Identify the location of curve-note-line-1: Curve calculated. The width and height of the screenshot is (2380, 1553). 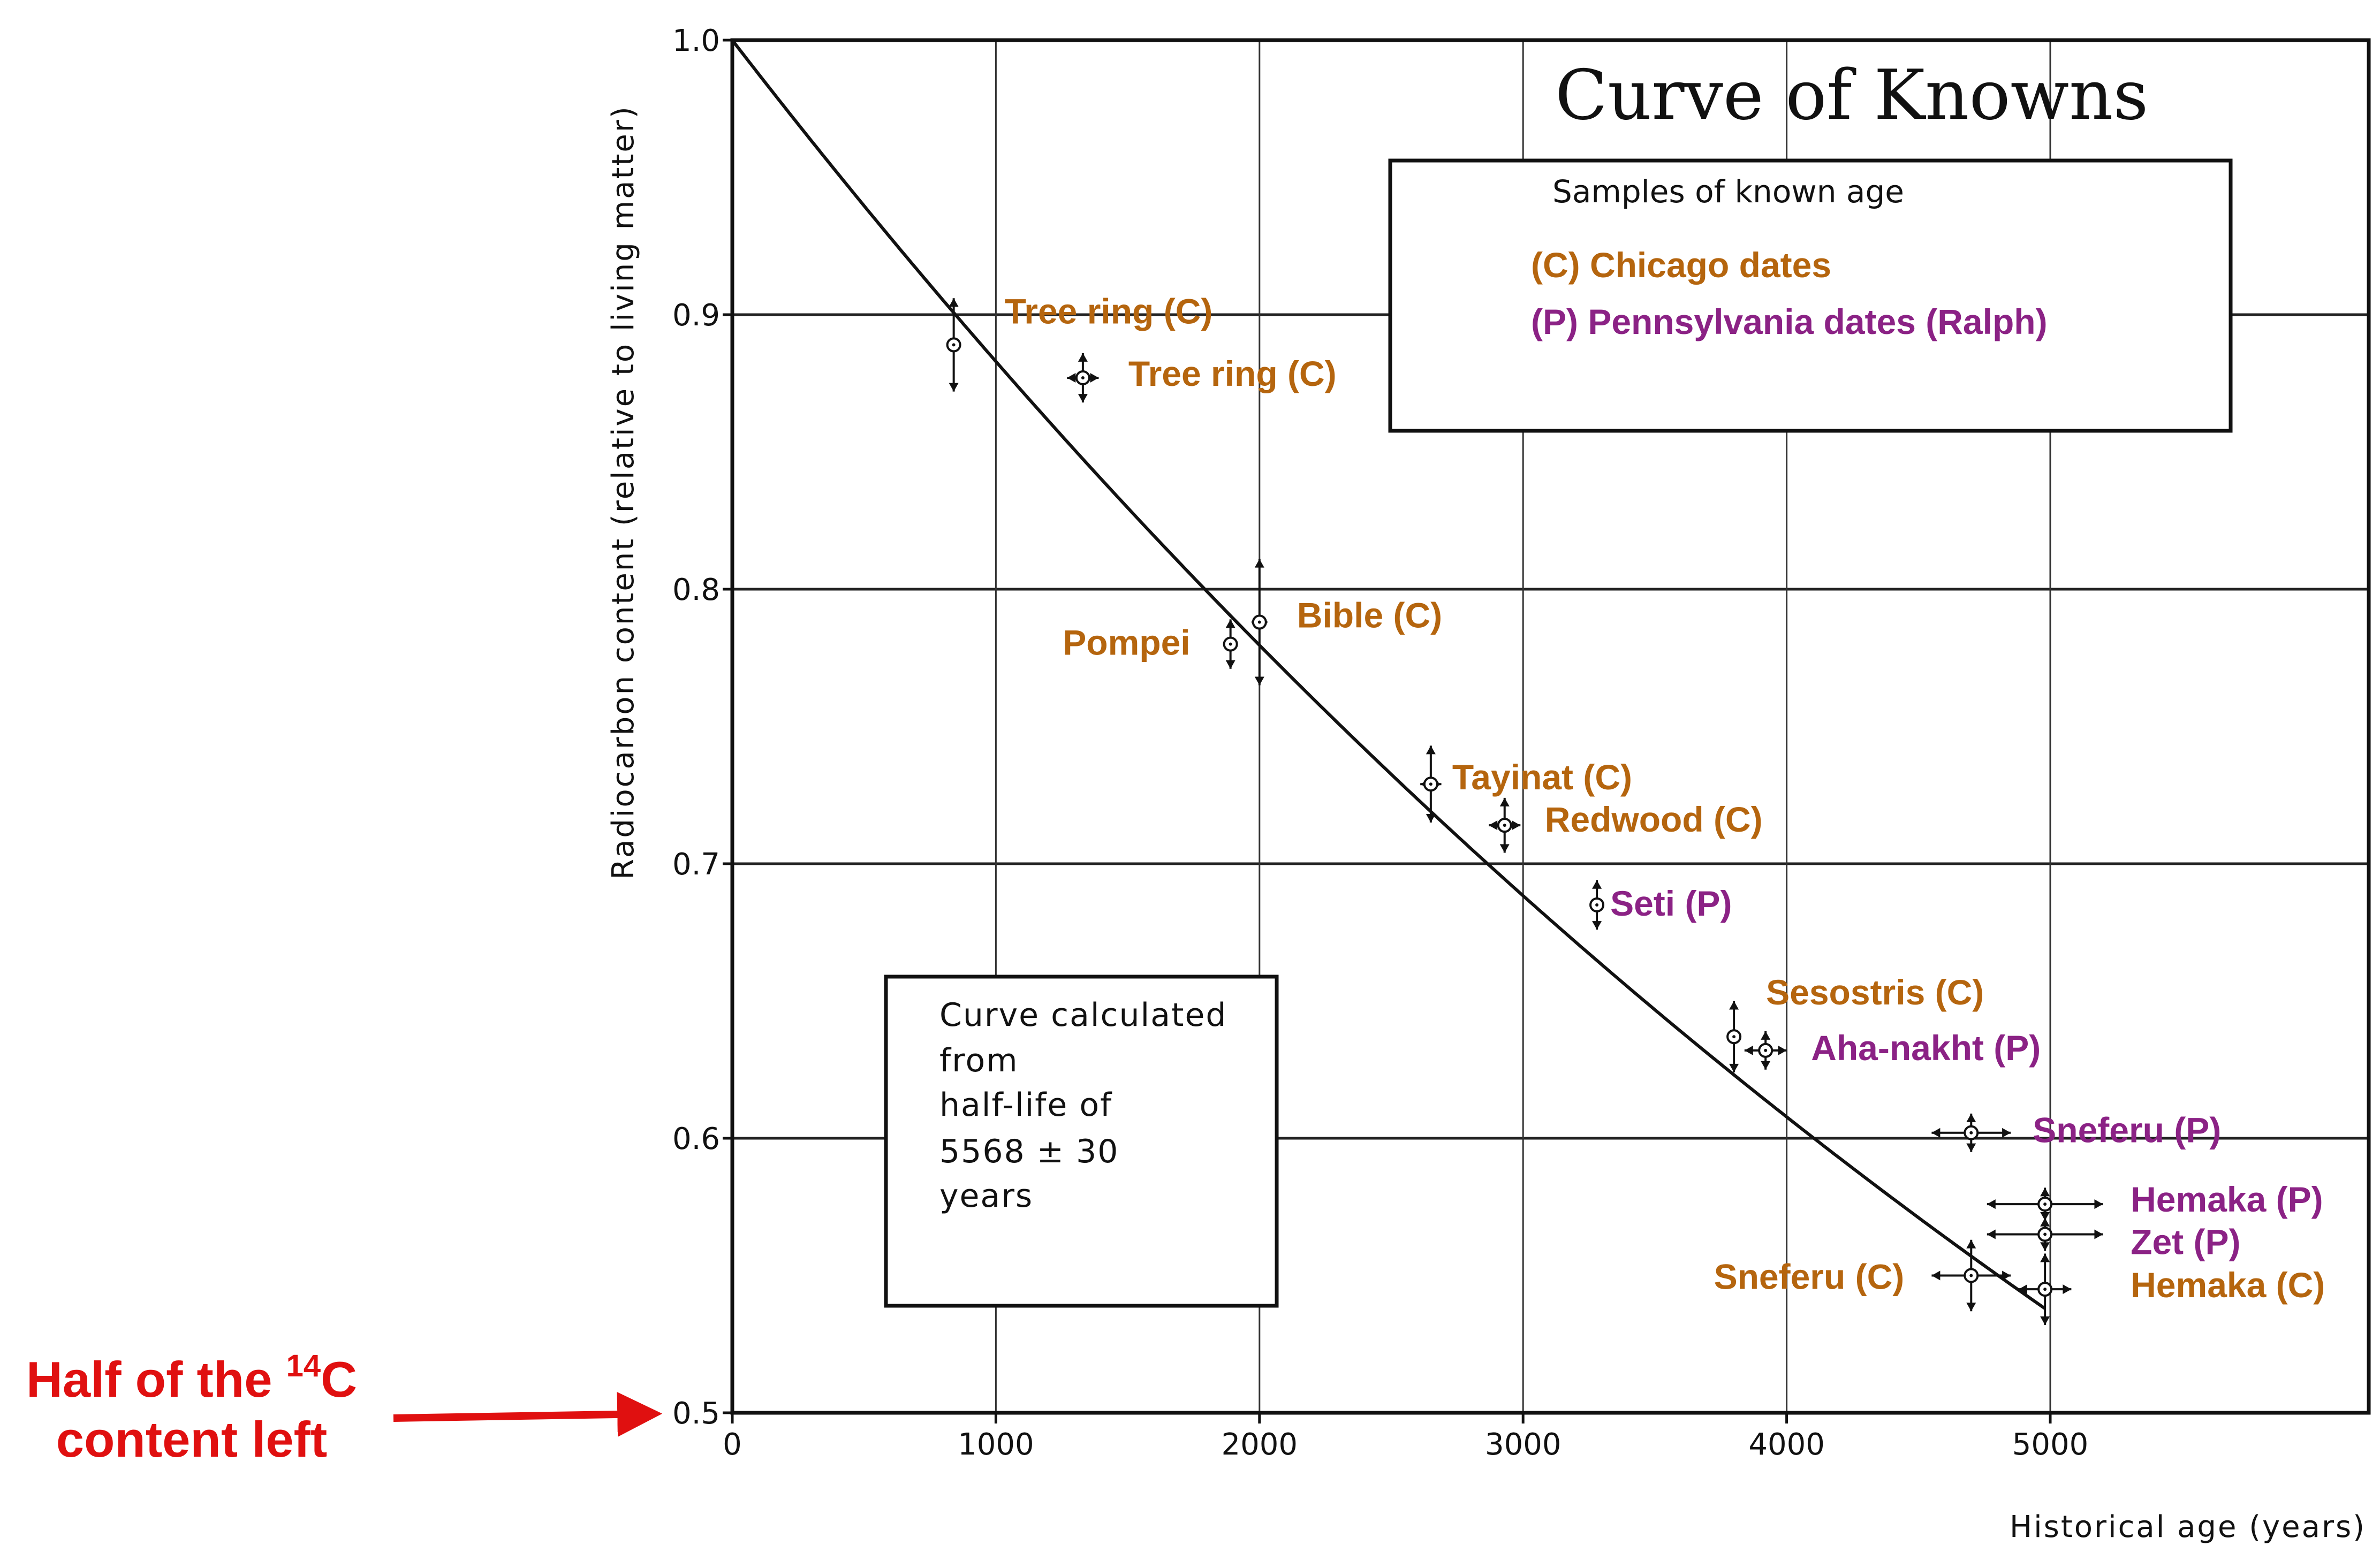
(1083, 1015).